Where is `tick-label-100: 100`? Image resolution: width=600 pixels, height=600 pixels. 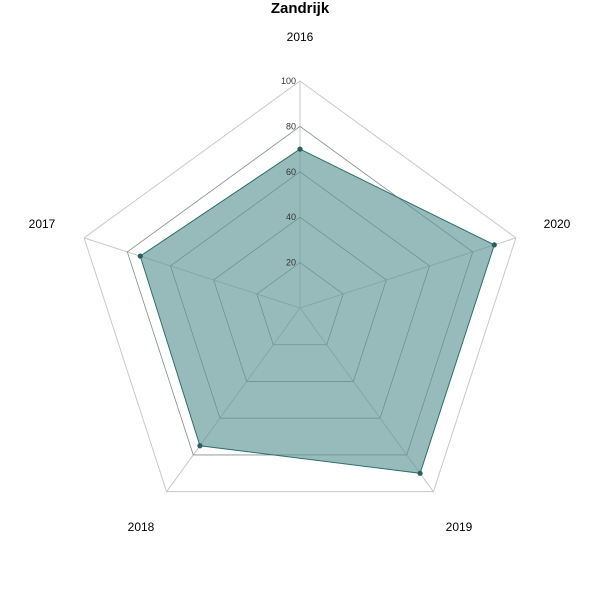
tick-label-100: 100 is located at coordinates (288, 81).